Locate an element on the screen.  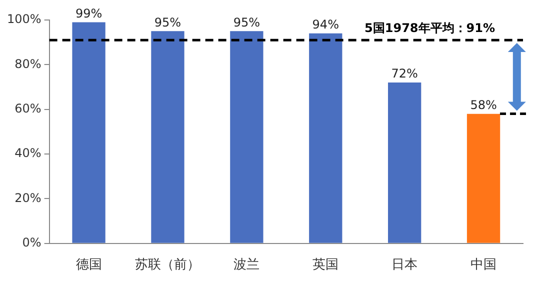
y-tick-label: 40% is located at coordinates (28, 153).